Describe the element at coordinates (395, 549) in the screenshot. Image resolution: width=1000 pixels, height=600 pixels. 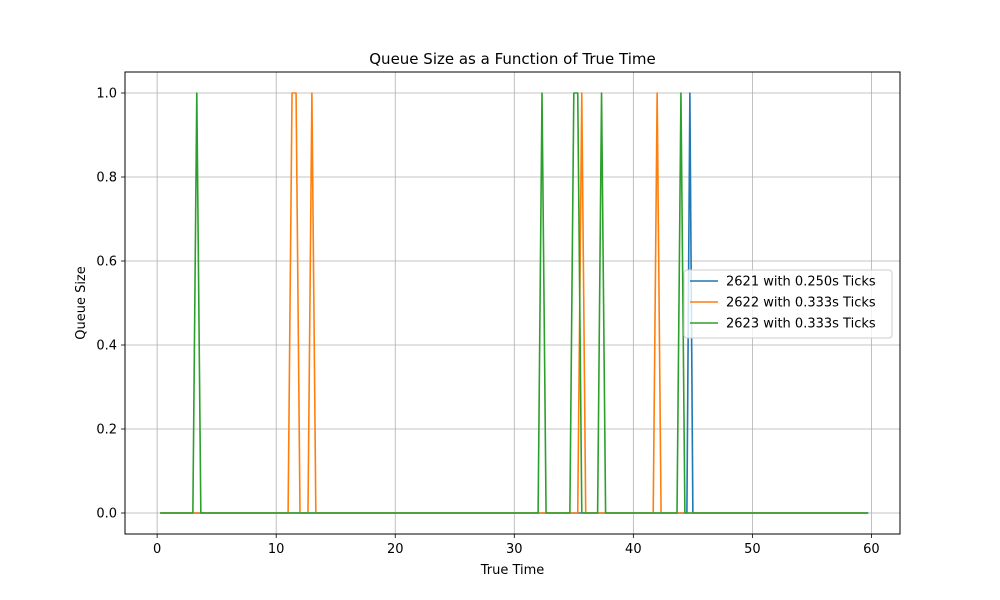
I see `x-tick-label: 20` at that location.